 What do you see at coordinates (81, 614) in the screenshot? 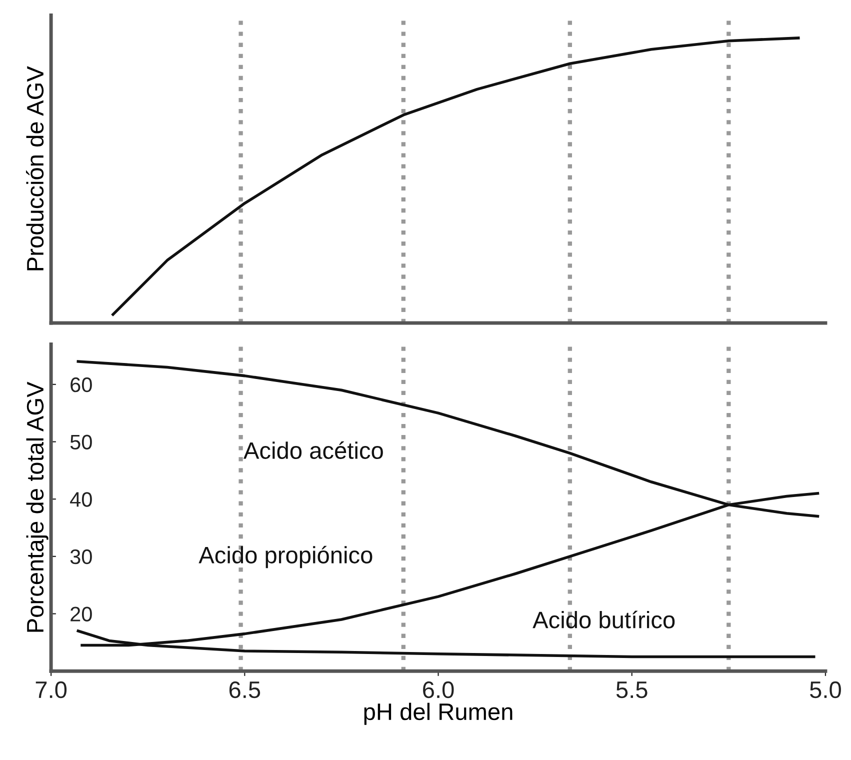
I see `y-tick-label: 20` at bounding box center [81, 614].